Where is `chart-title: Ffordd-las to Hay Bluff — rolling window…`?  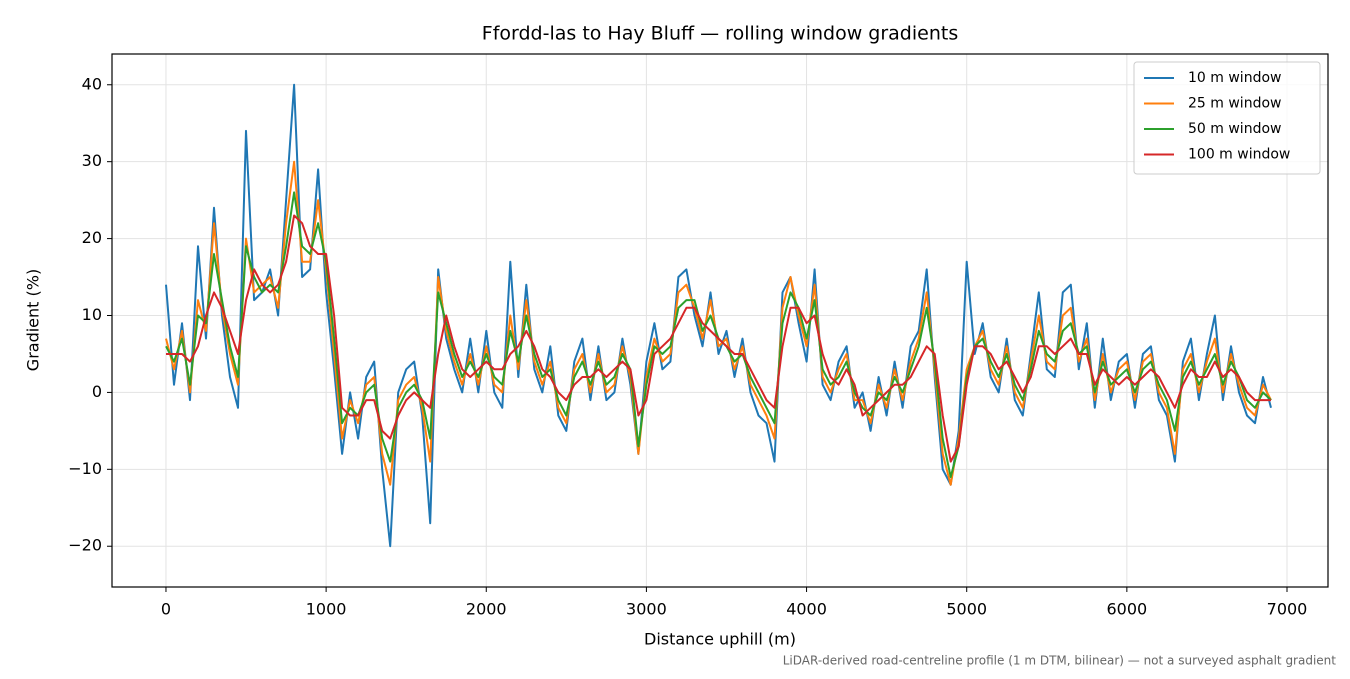
chart-title: Ffordd-las to Hay Bluff — rolling window… is located at coordinates (720, 34).